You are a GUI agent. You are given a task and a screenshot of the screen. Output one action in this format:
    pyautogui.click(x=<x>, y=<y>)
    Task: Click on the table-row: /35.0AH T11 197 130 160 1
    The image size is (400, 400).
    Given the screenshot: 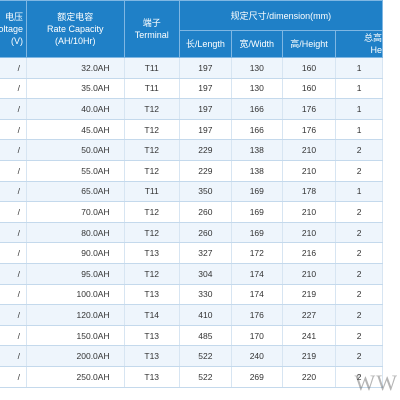 What is the action you would take?
    pyautogui.click(x=191, y=89)
    